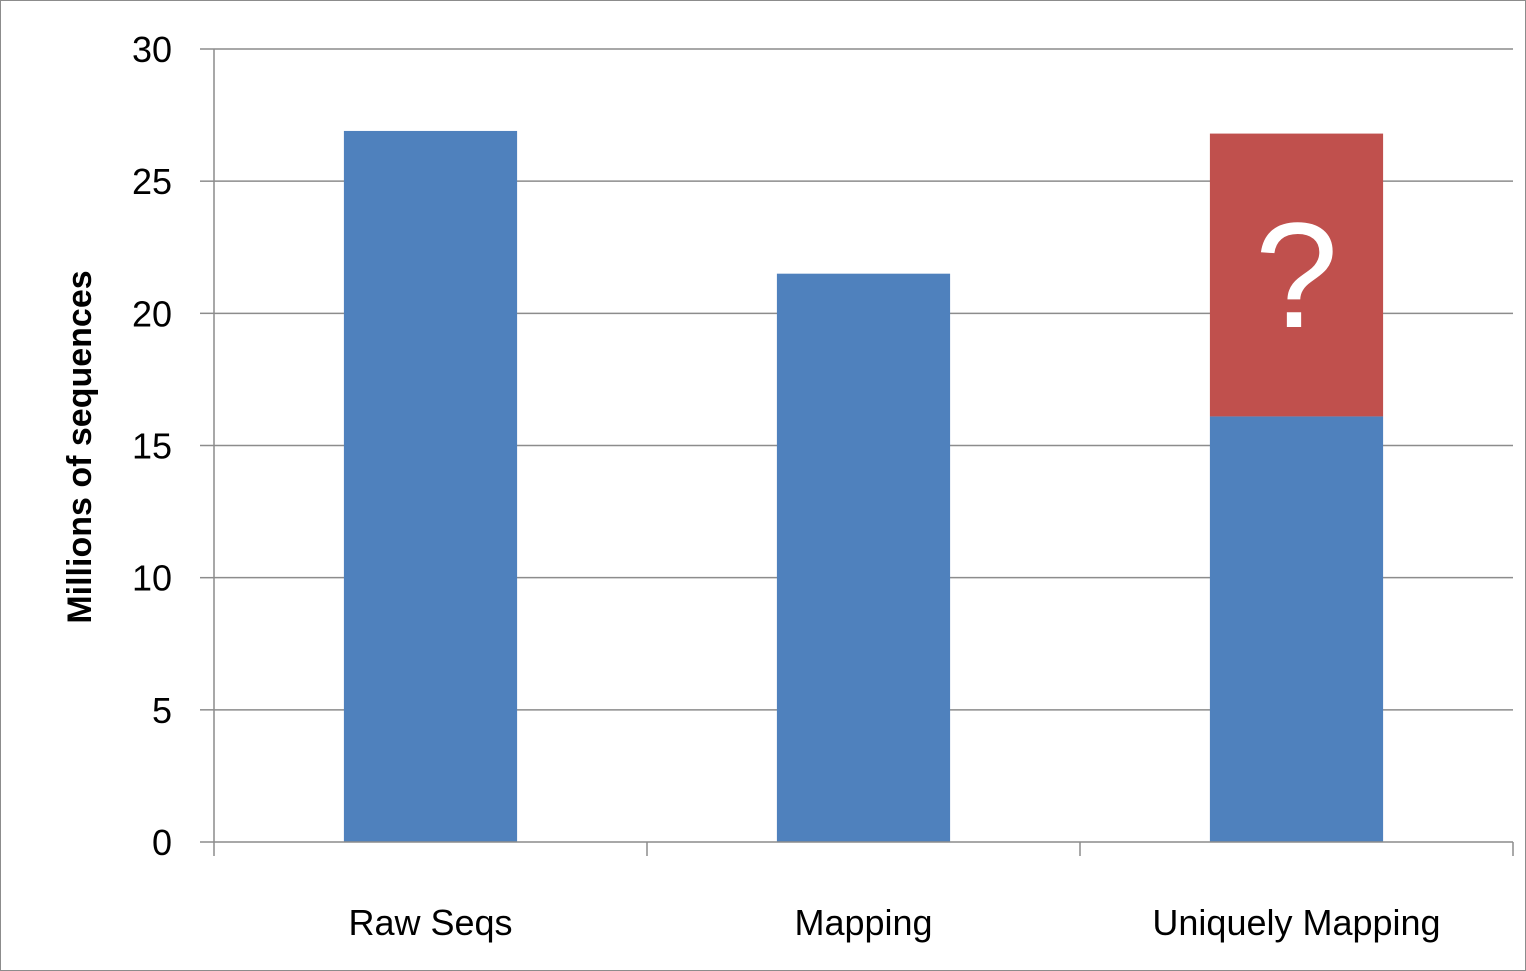 The height and width of the screenshot is (971, 1526). What do you see at coordinates (152, 578) in the screenshot?
I see `y-tick-label: 10` at bounding box center [152, 578].